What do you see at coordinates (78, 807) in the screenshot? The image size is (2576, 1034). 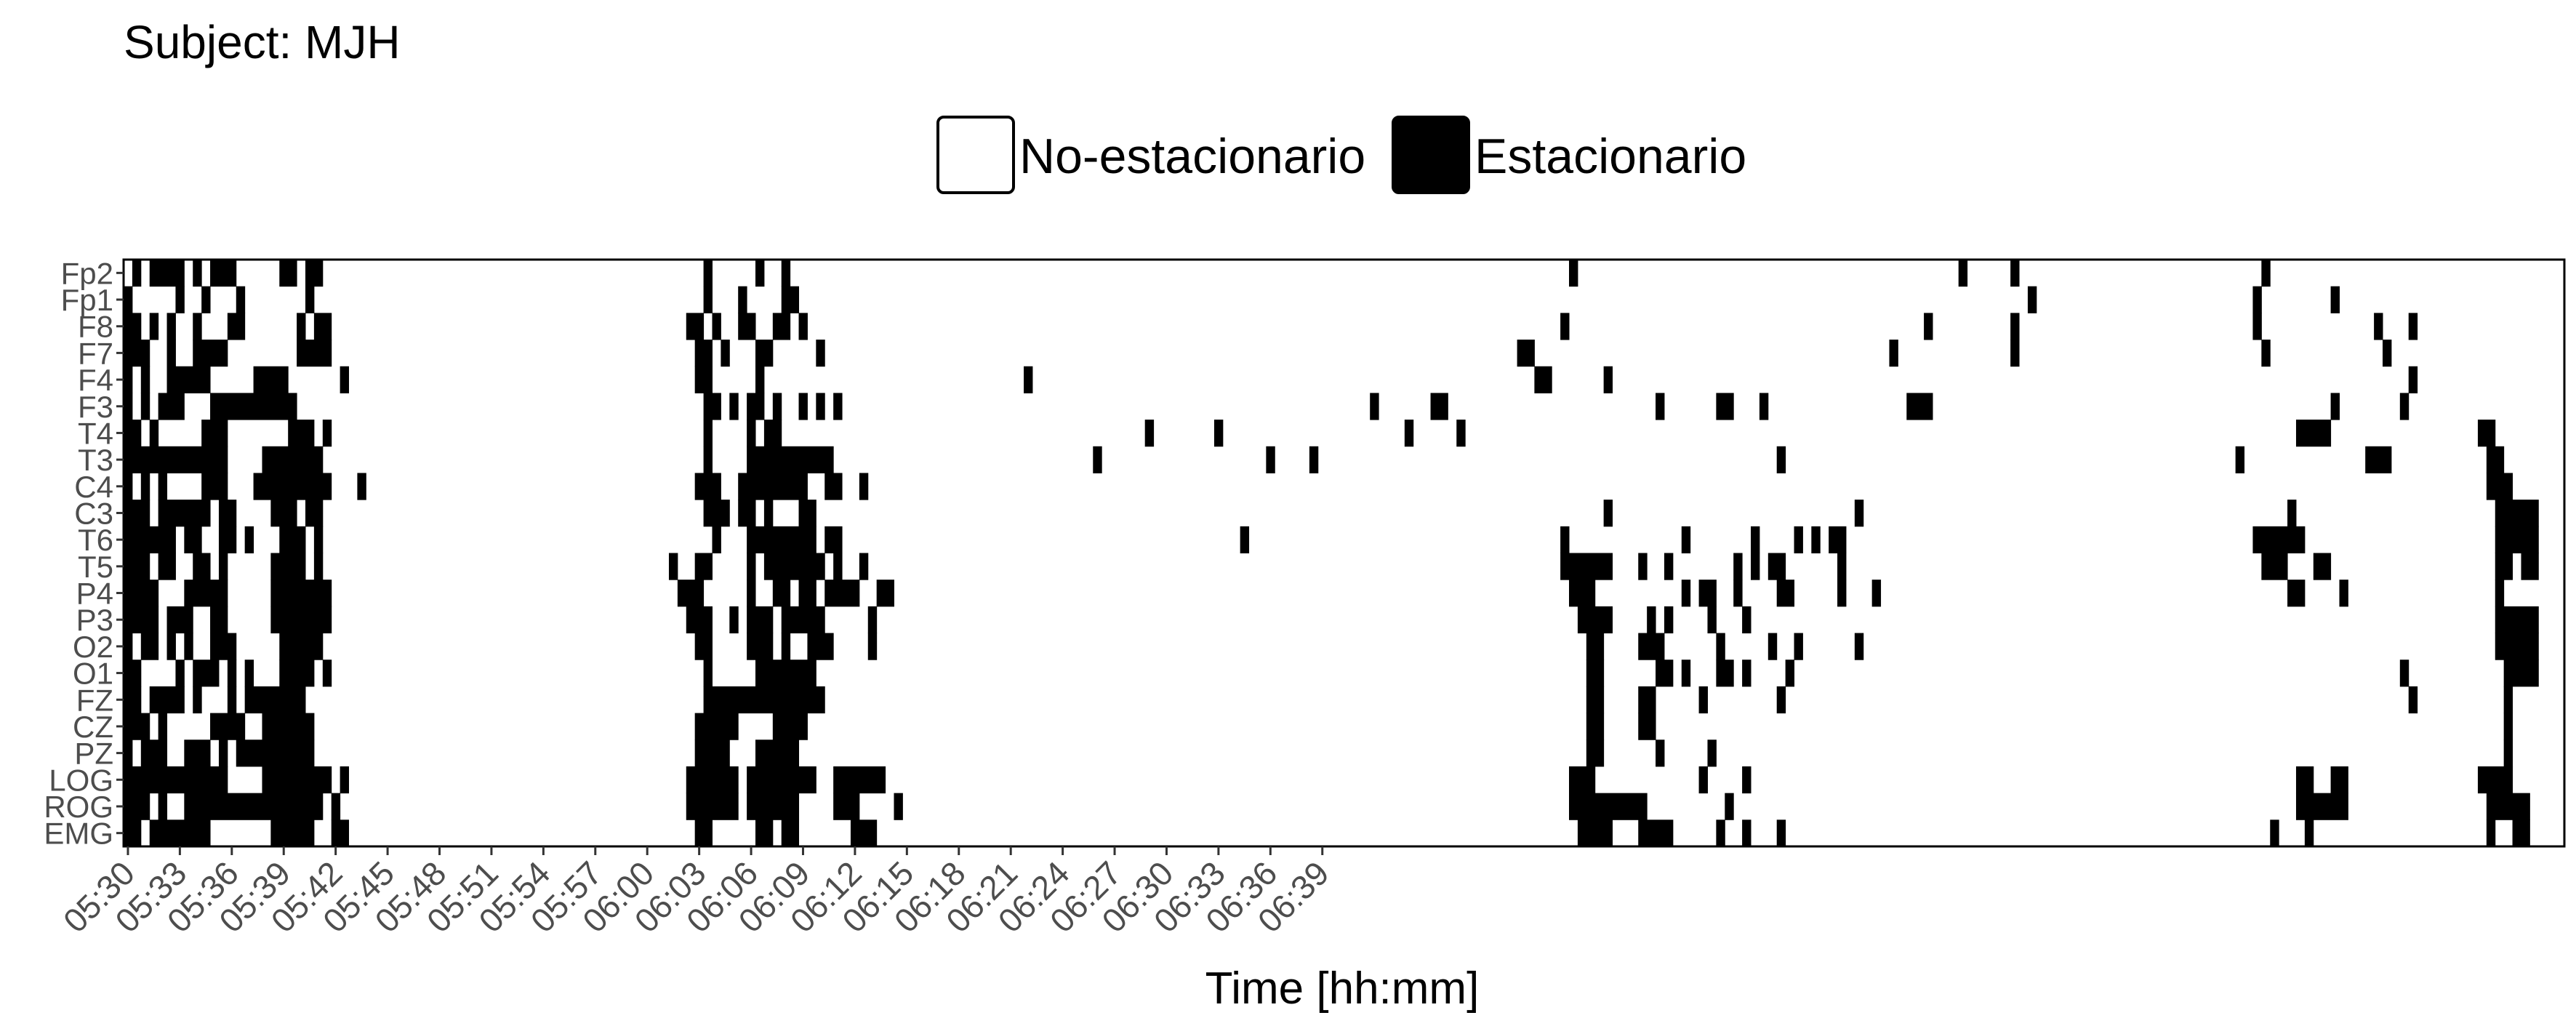 I see `y-tick-label: ROG` at bounding box center [78, 807].